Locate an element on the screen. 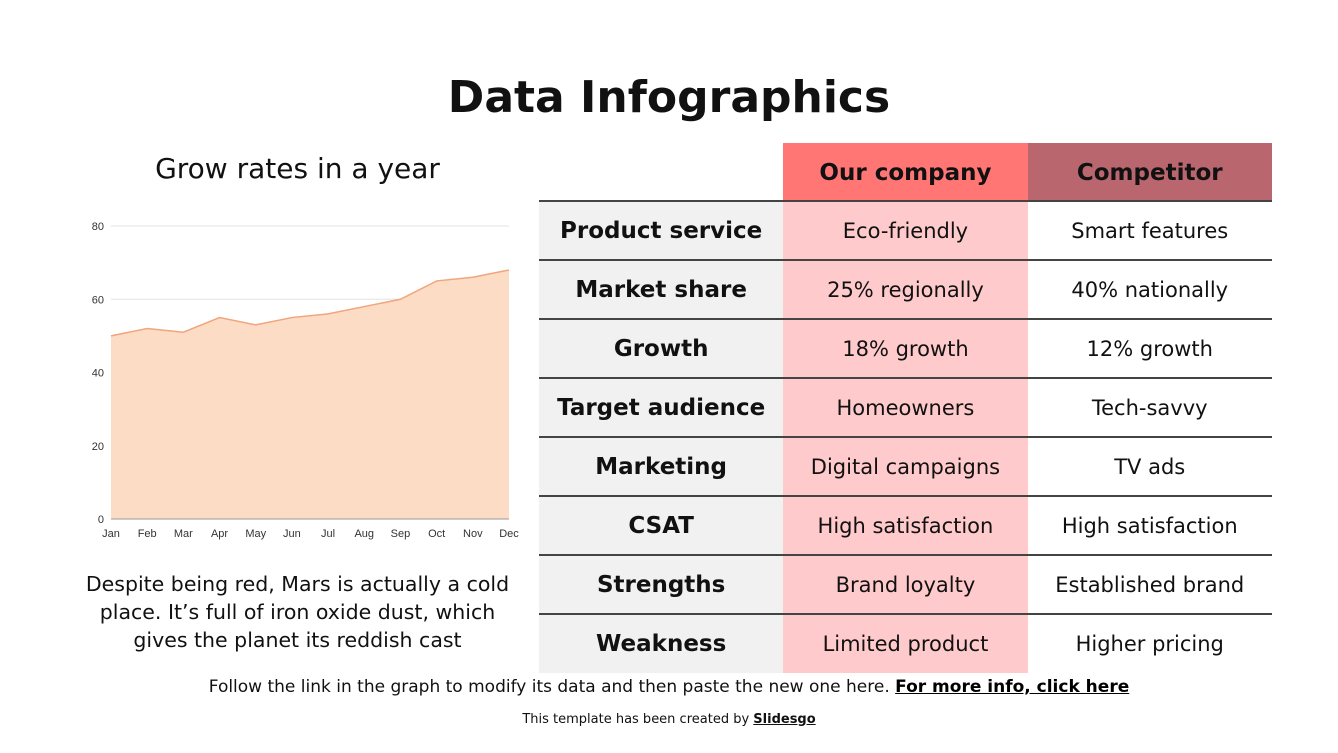 This screenshot has height=753, width=1338. our-company-cell: Homeowners is located at coordinates (905, 408).